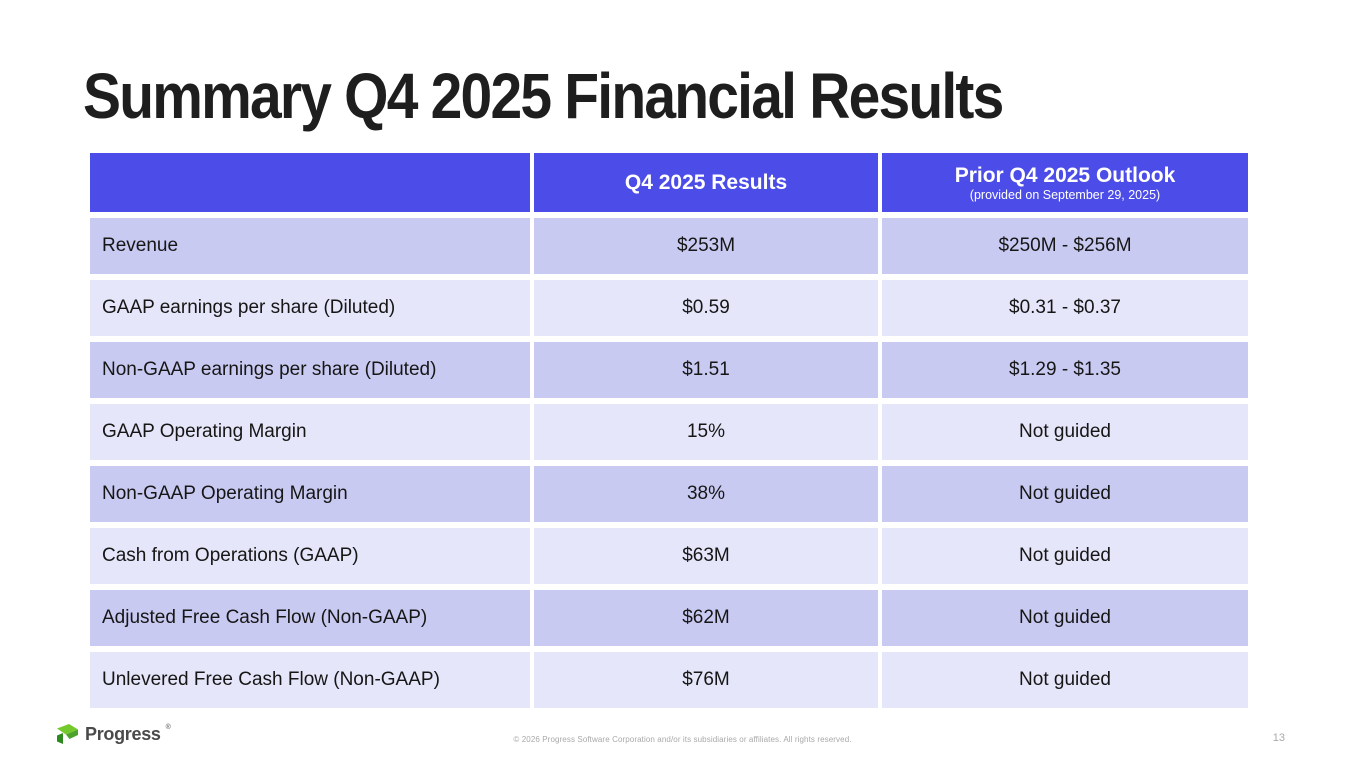 The image size is (1365, 768). I want to click on progress-logo: Progress ®, so click(113, 734).